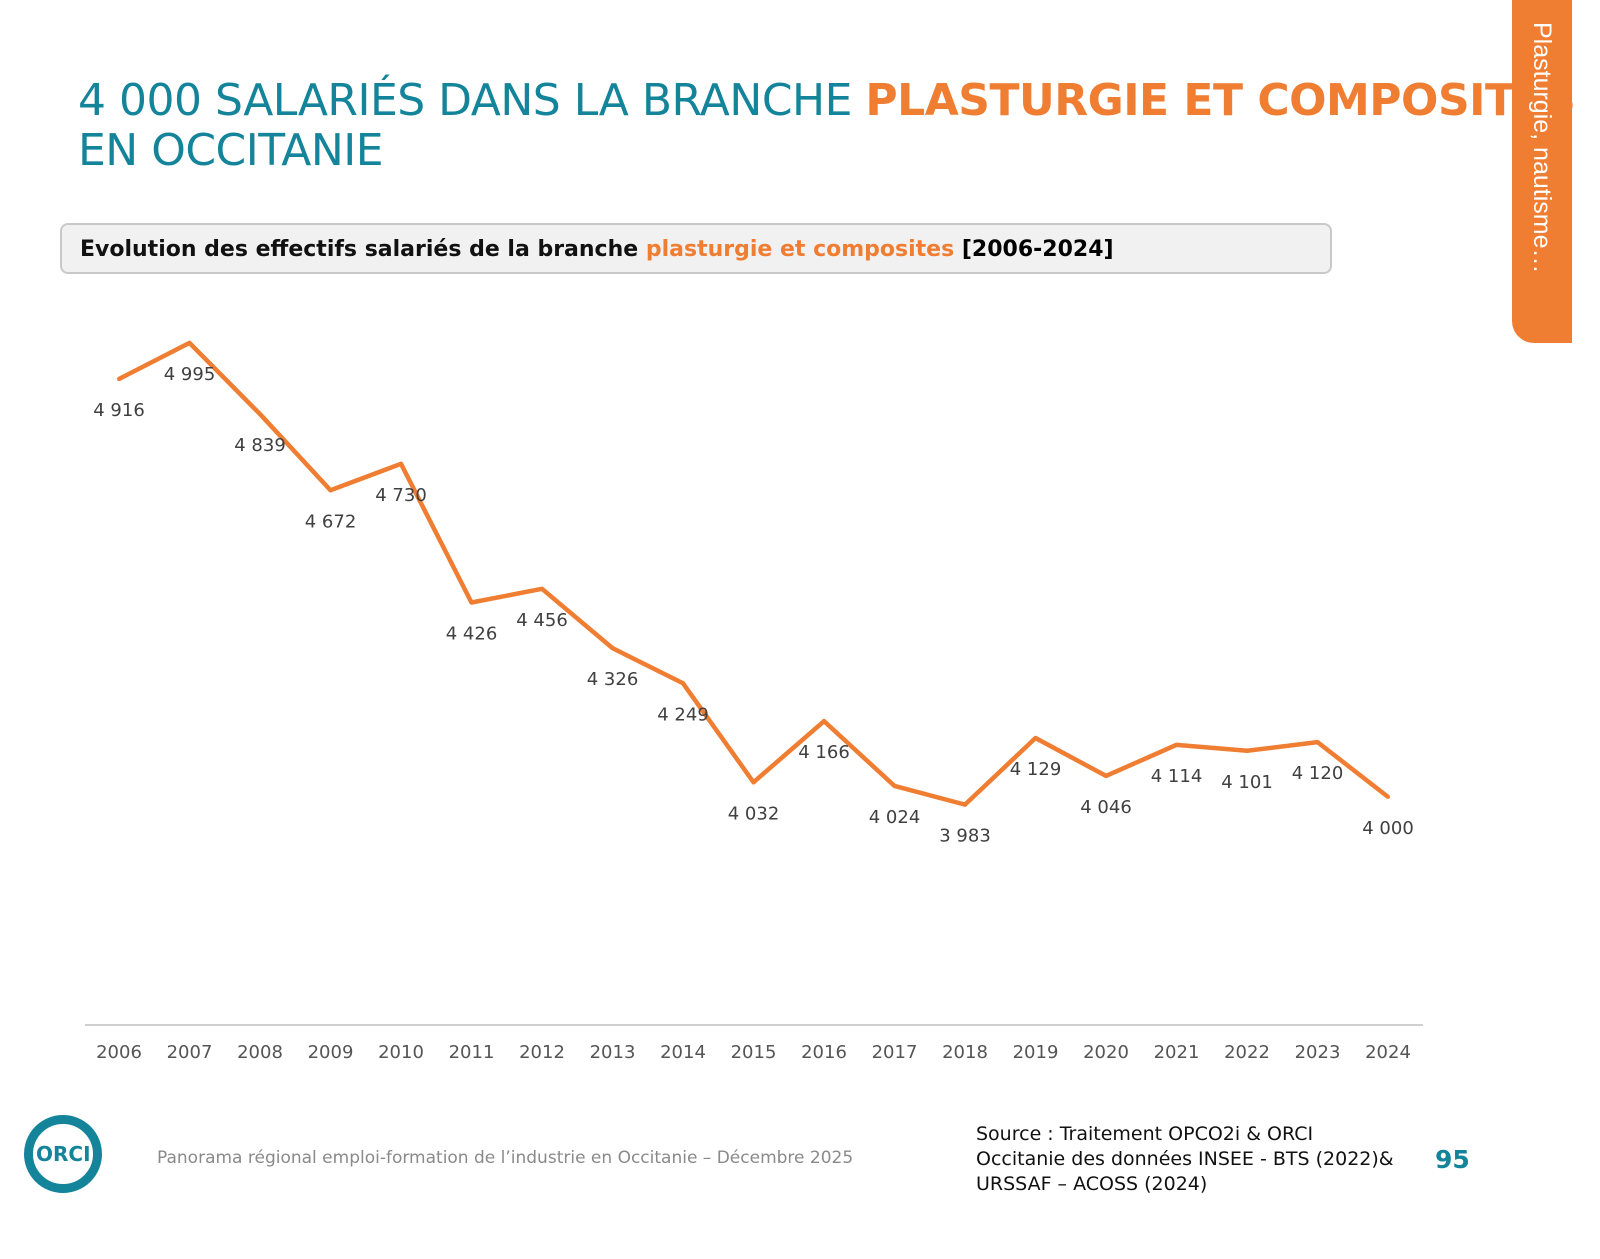  I want to click on x-tick-label: 2013, so click(613, 1052).